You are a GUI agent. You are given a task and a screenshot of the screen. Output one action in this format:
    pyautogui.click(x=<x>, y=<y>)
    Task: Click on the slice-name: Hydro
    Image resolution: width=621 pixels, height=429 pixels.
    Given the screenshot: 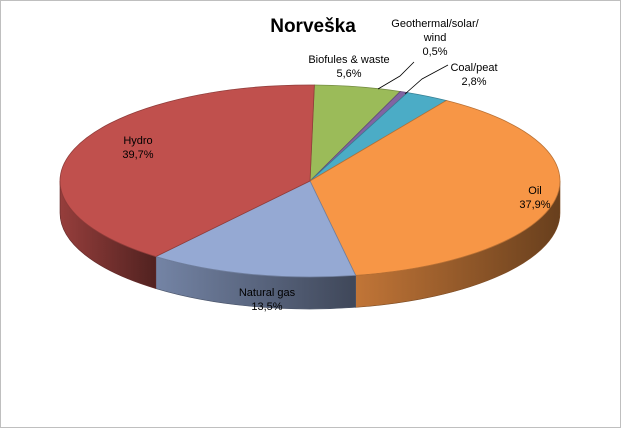 What is the action you would take?
    pyautogui.click(x=137, y=141)
    